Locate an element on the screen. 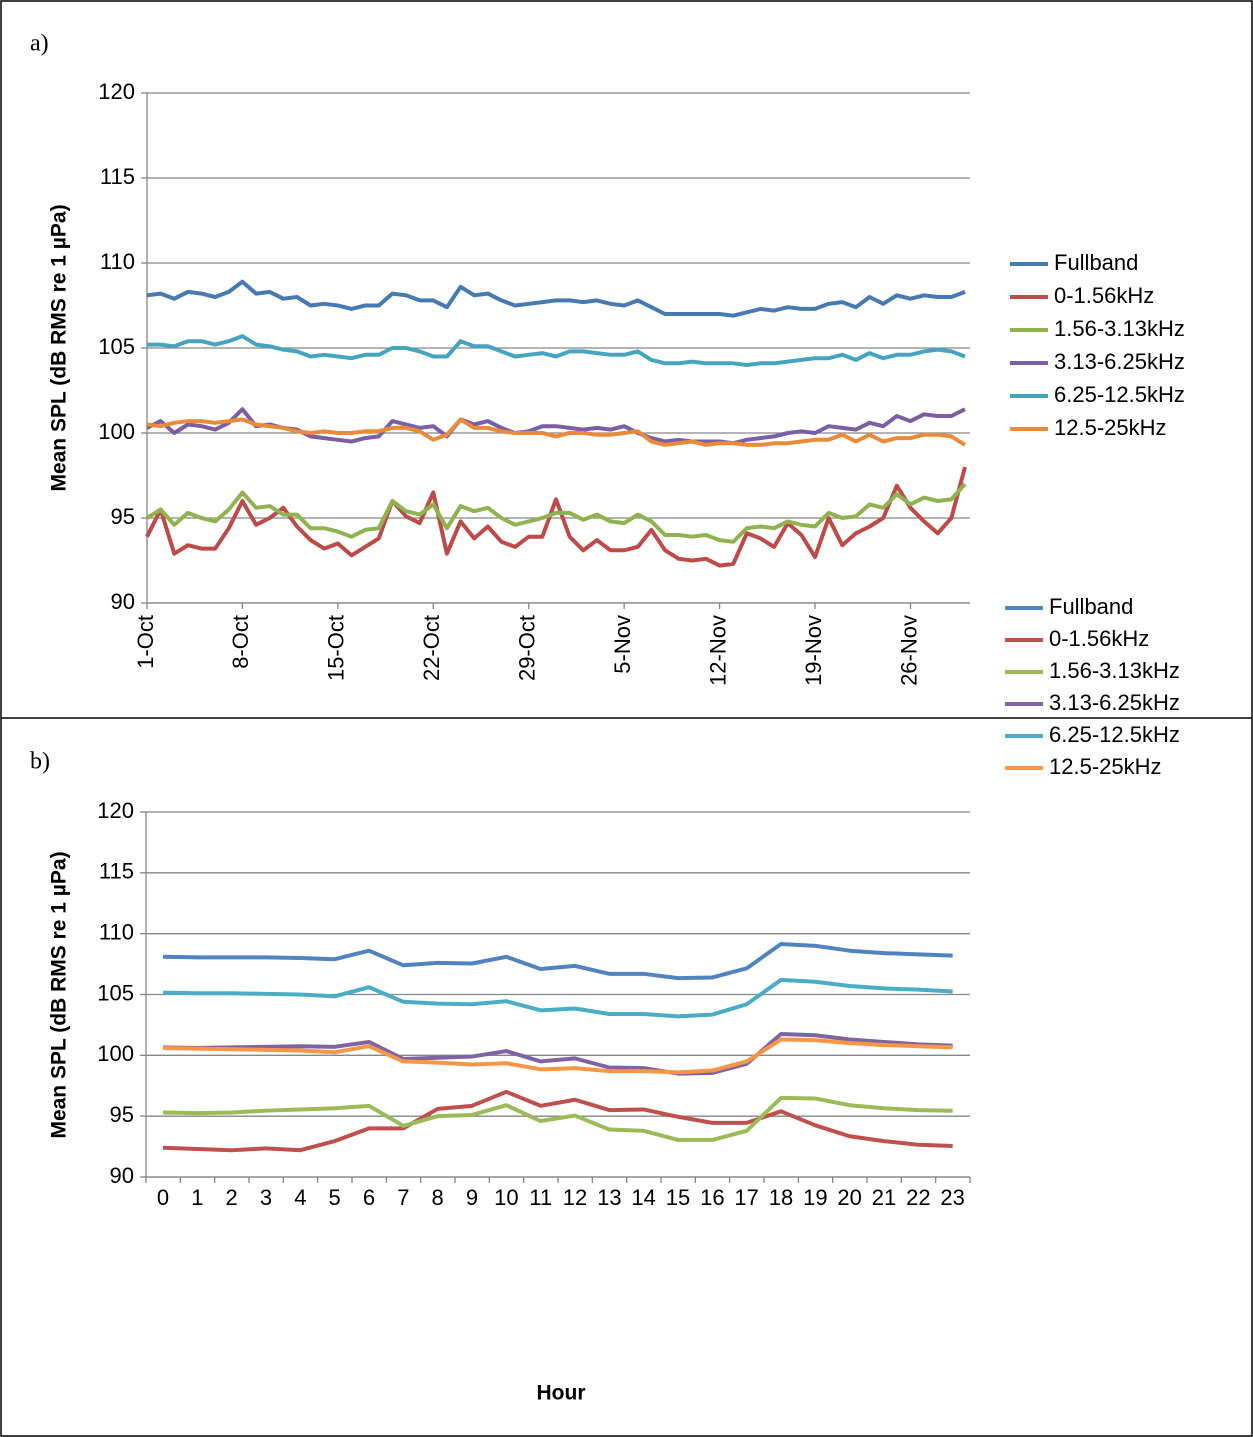  x-tick-label: 4 is located at coordinates (300, 1197).